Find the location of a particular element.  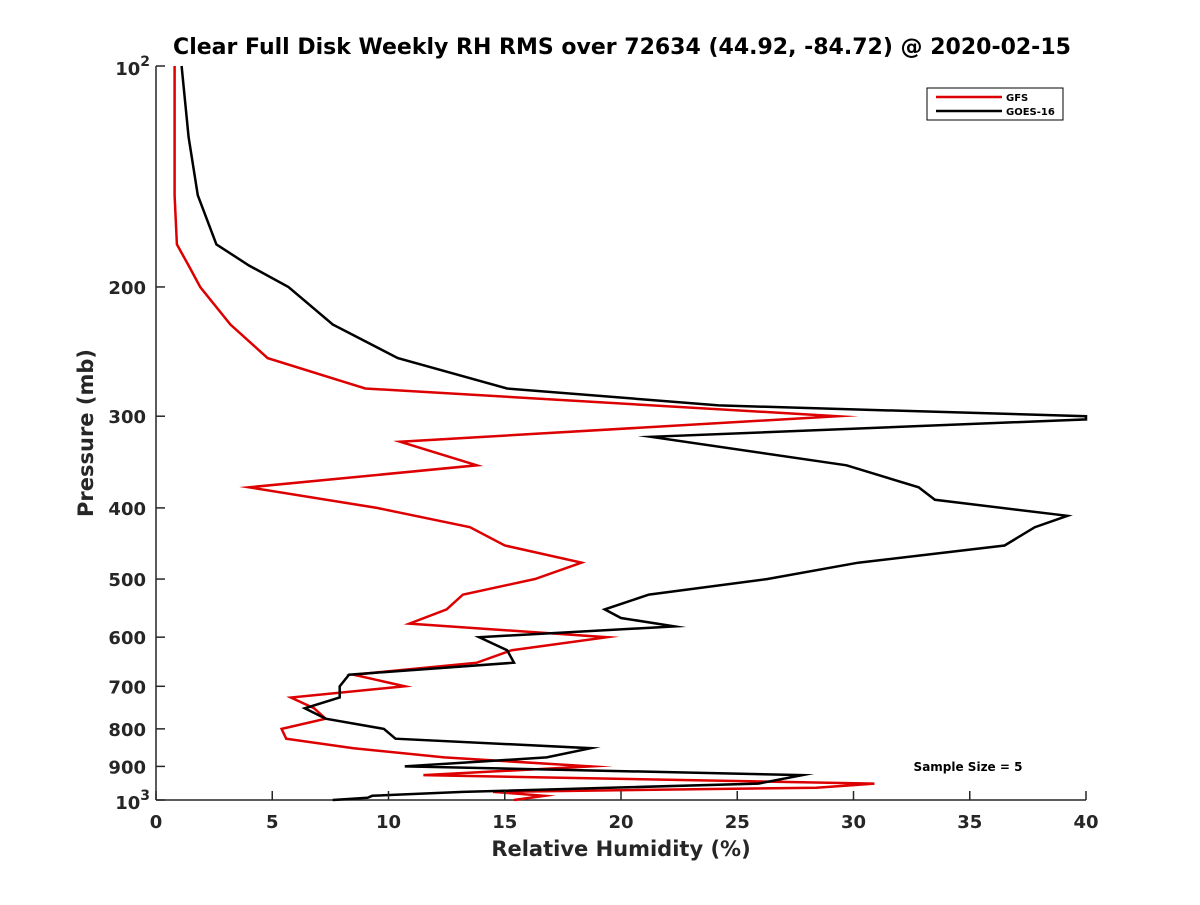

x-tick-label: 40 is located at coordinates (1085, 822).